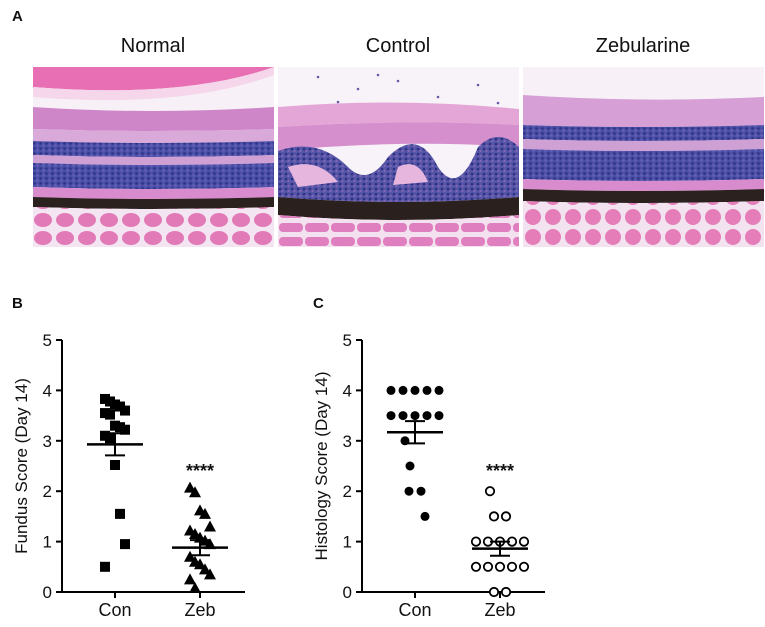  I want to click on histology-image-control, so click(398, 157).